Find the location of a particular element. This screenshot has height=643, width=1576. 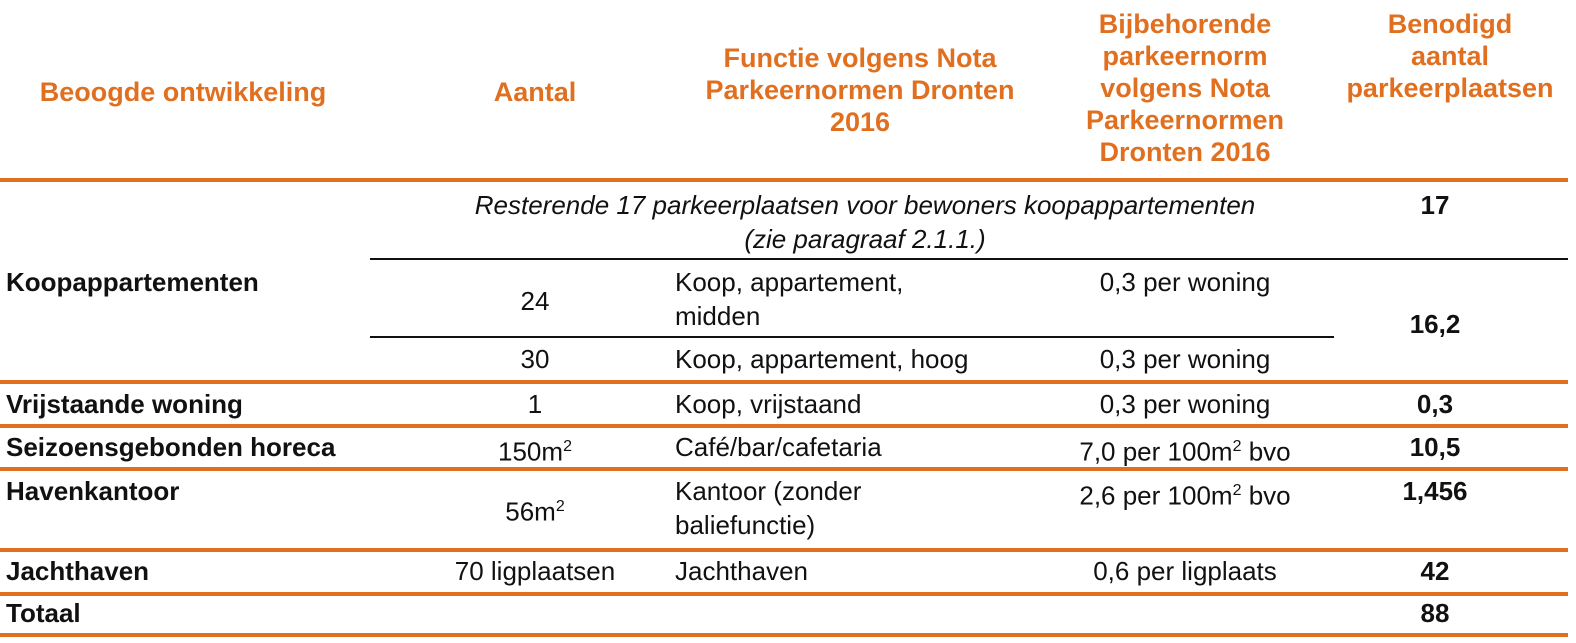

header-col4-line3: volgens Nota is located at coordinates (1185, 88).